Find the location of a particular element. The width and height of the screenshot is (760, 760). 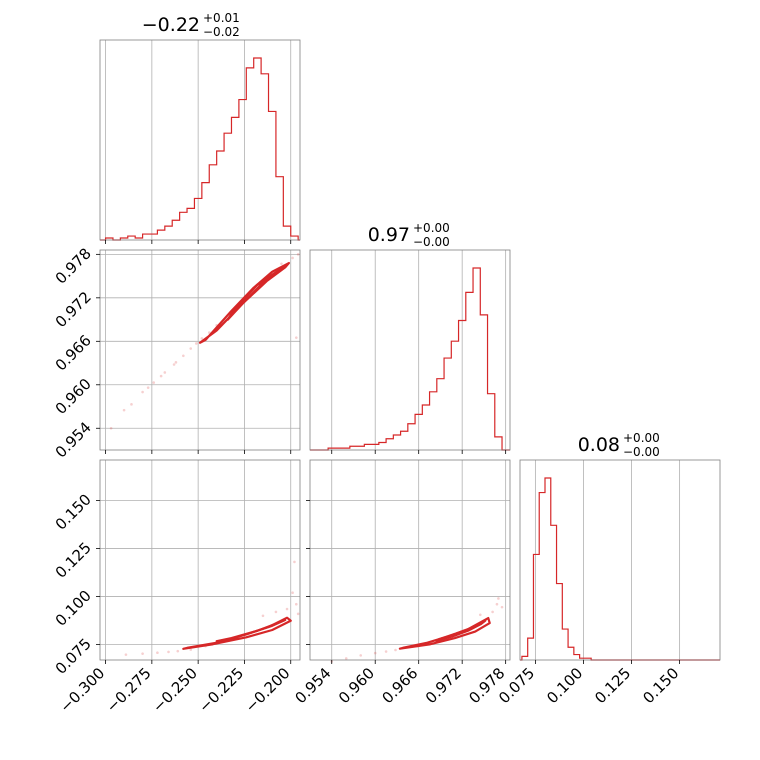

title-p2-minus: −0.00 is located at coordinates (641, 452).